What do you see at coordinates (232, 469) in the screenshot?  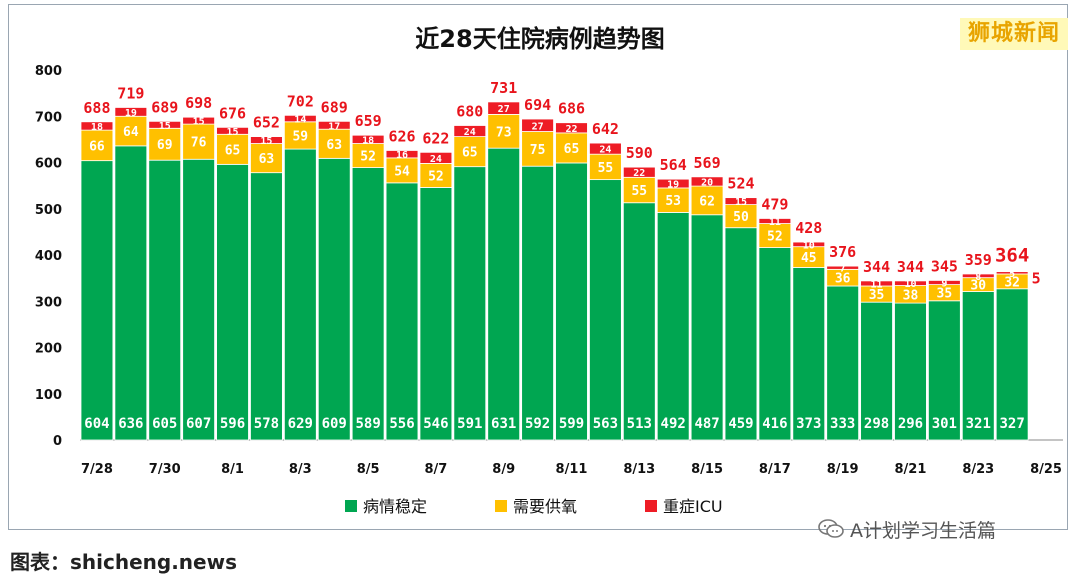 I see `x-tick-label: 8/1` at bounding box center [232, 469].